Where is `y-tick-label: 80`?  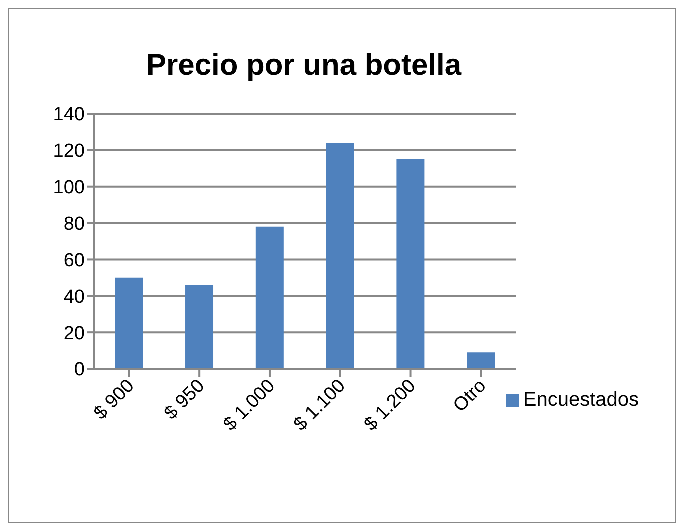
y-tick-label: 80 is located at coordinates (74, 225).